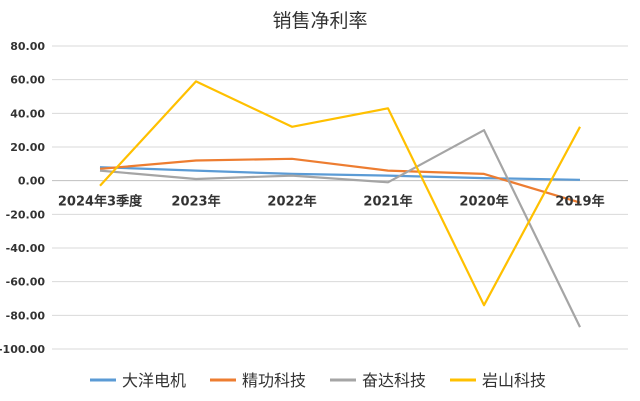 The width and height of the screenshot is (640, 401). I want to click on y-tick-label: 80.00, so click(27, 46).